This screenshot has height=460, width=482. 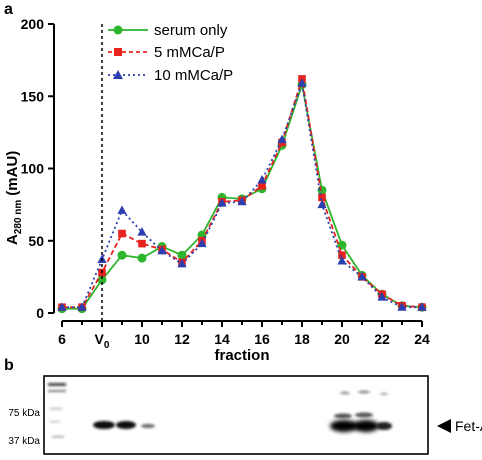 I want to click on y-tick-label: 50, so click(x=36, y=241).